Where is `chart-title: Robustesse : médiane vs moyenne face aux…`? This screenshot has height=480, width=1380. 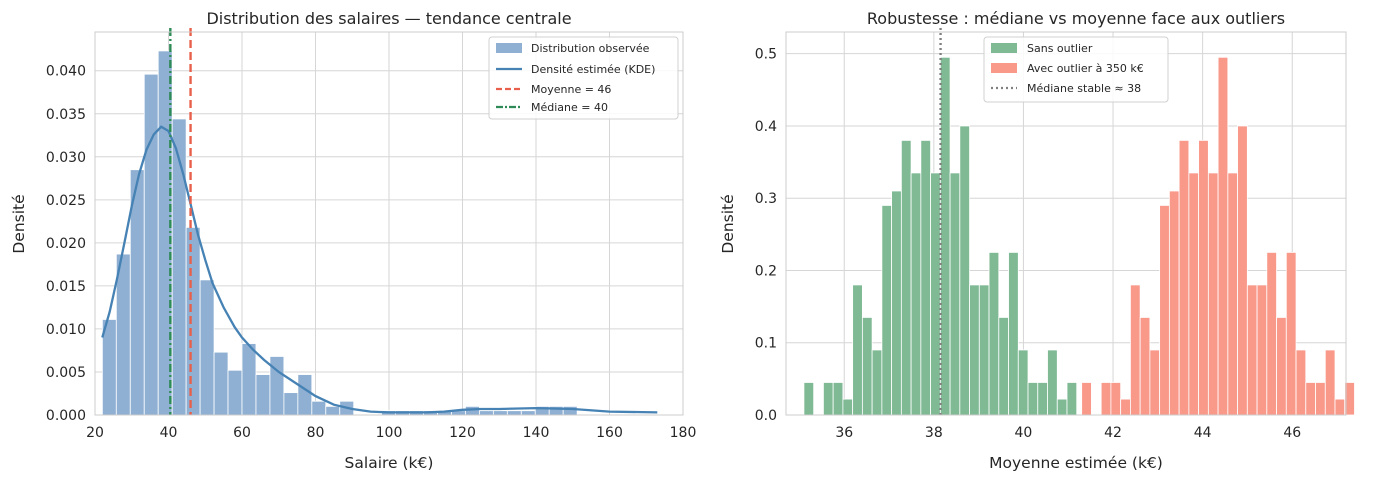 chart-title: Robustesse : médiane vs moyenne face aux… is located at coordinates (1076, 18).